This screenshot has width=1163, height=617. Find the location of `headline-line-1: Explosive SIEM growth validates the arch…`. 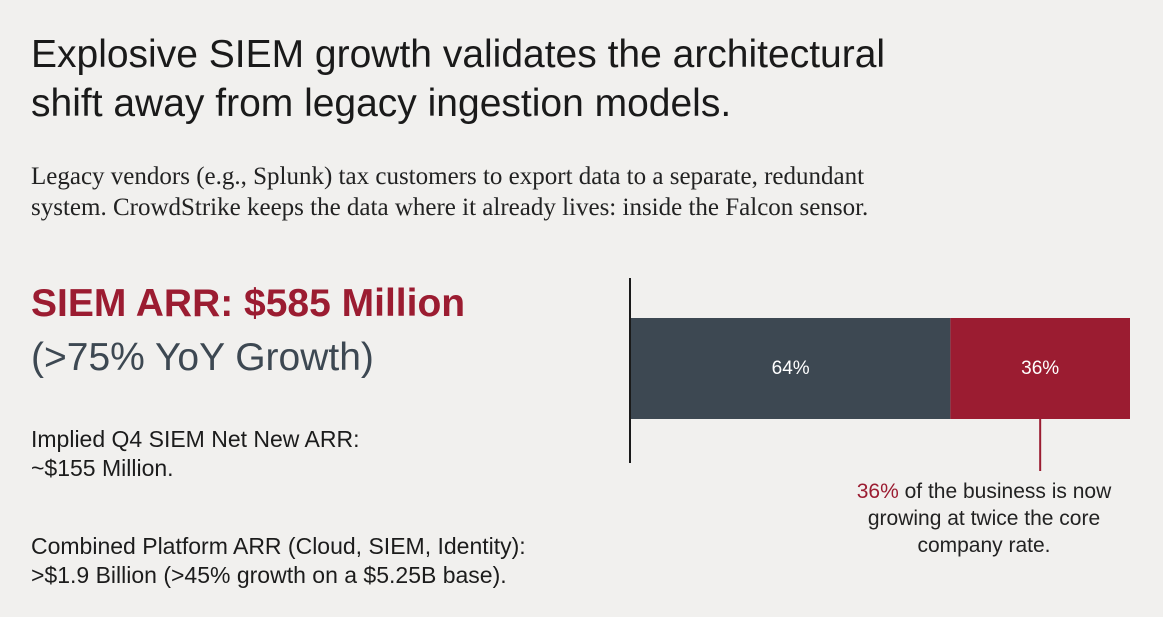

headline-line-1: Explosive SIEM growth validates the arch… is located at coordinates (458, 54).